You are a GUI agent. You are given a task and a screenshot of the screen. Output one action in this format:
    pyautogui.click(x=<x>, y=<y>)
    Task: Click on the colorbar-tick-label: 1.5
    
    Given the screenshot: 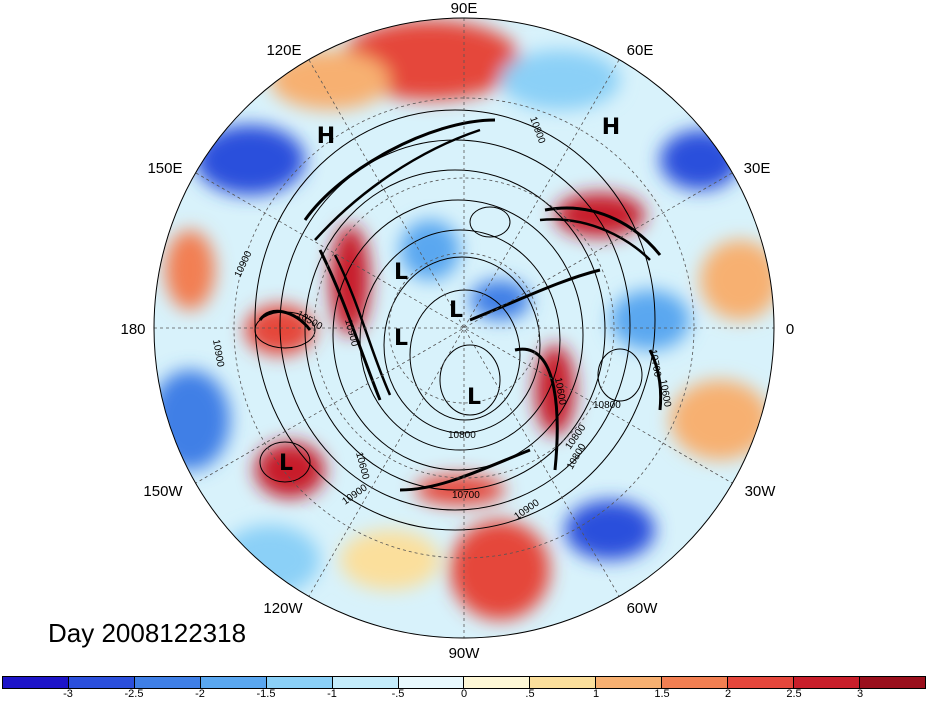 What is the action you would take?
    pyautogui.click(x=662, y=694)
    